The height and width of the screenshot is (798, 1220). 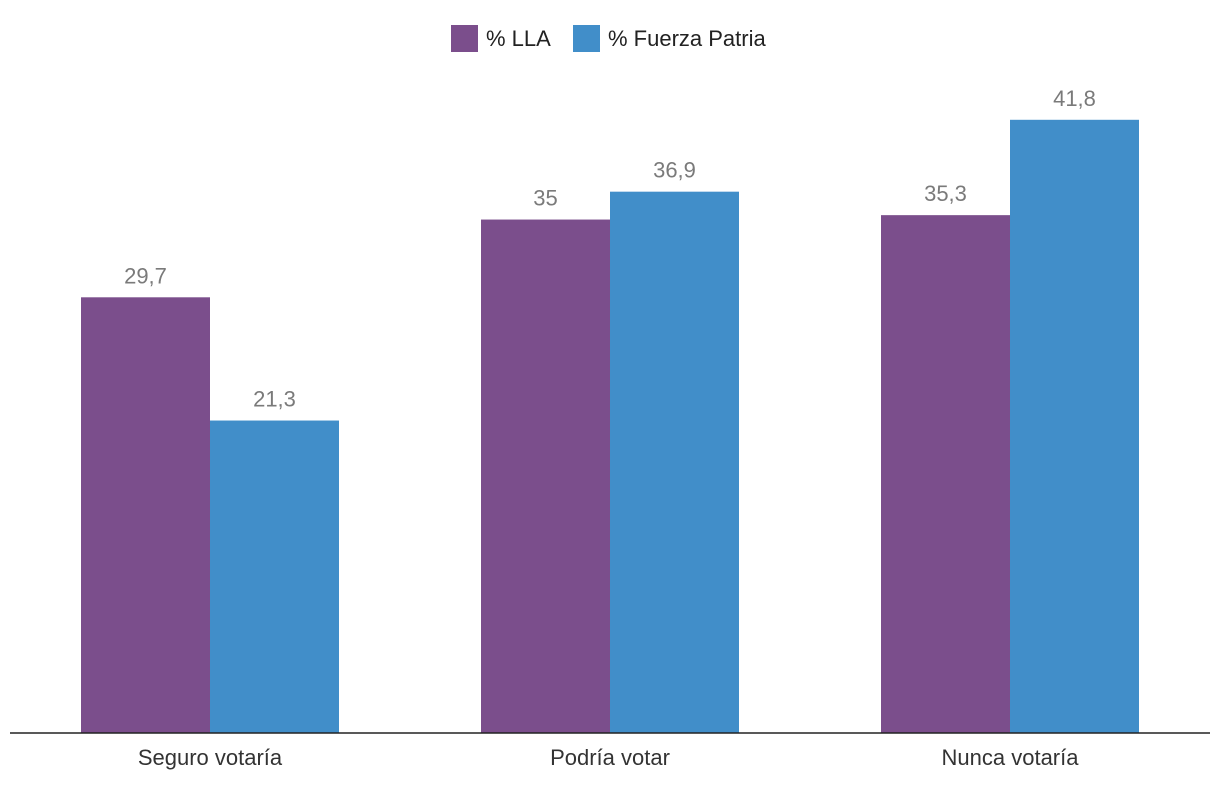 I want to click on legend: % LLA % Fuerza Patria, so click(x=608, y=38).